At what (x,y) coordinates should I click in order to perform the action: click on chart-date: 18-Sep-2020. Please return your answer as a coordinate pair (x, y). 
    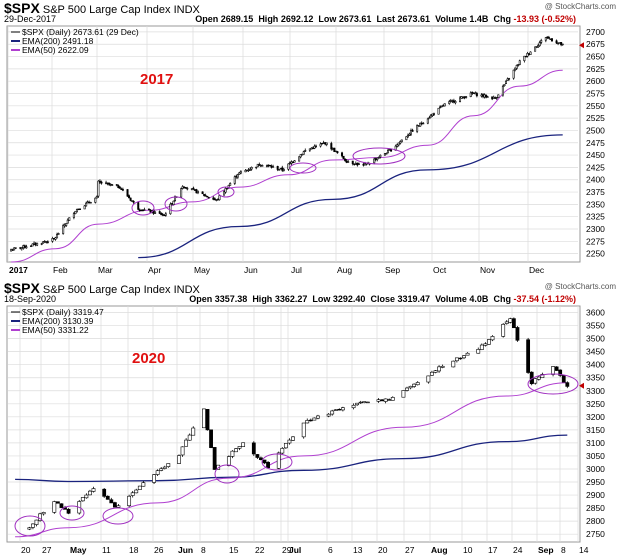
    Looking at the image, I should click on (30, 299).